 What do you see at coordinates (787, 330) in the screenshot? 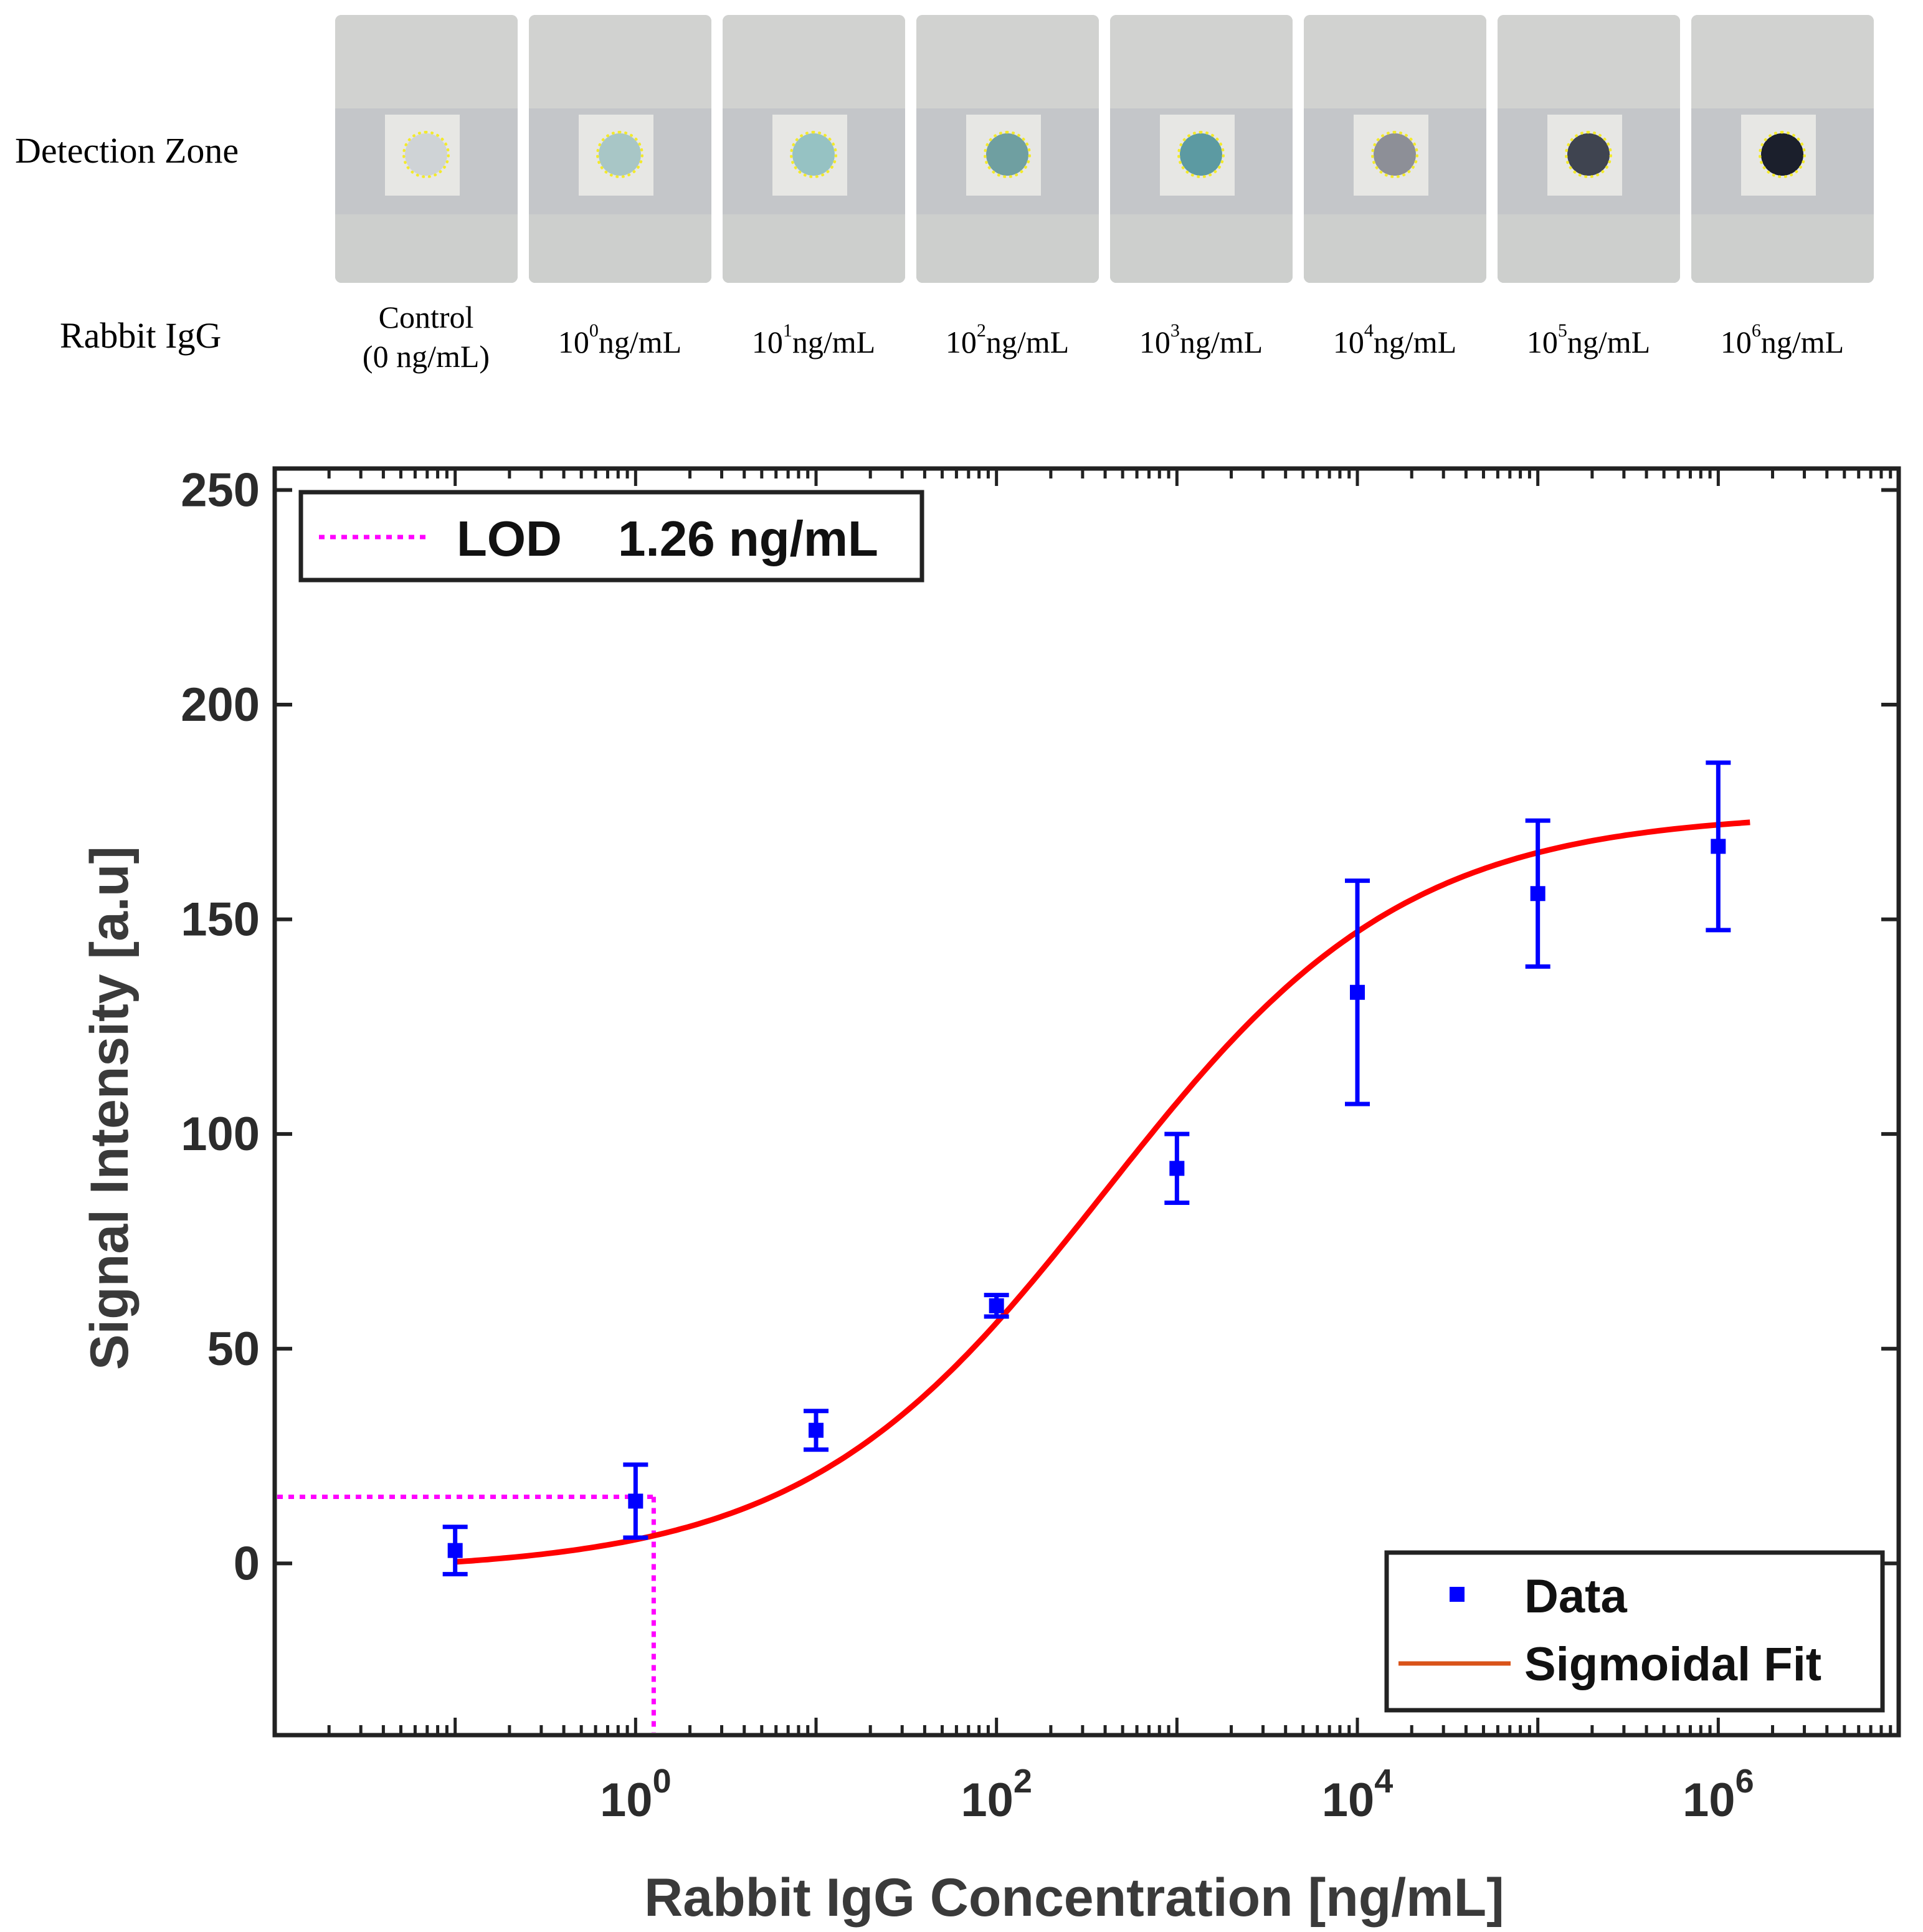
I see `concentration-exponent: 1` at bounding box center [787, 330].